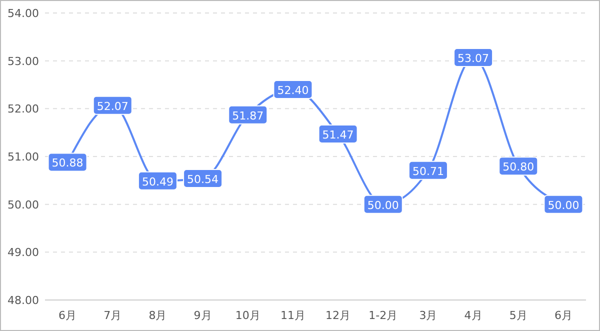 Image resolution: width=600 pixels, height=331 pixels. I want to click on x-tick-label: 5月, so click(518, 315).